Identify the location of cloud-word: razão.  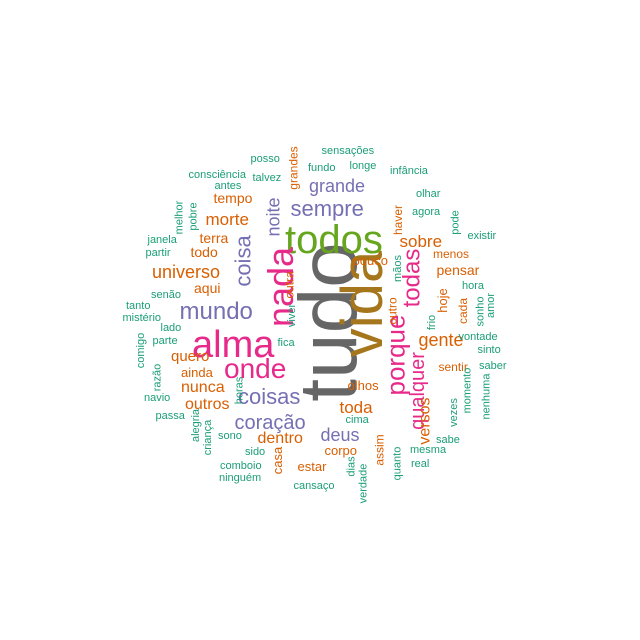
(157, 377).